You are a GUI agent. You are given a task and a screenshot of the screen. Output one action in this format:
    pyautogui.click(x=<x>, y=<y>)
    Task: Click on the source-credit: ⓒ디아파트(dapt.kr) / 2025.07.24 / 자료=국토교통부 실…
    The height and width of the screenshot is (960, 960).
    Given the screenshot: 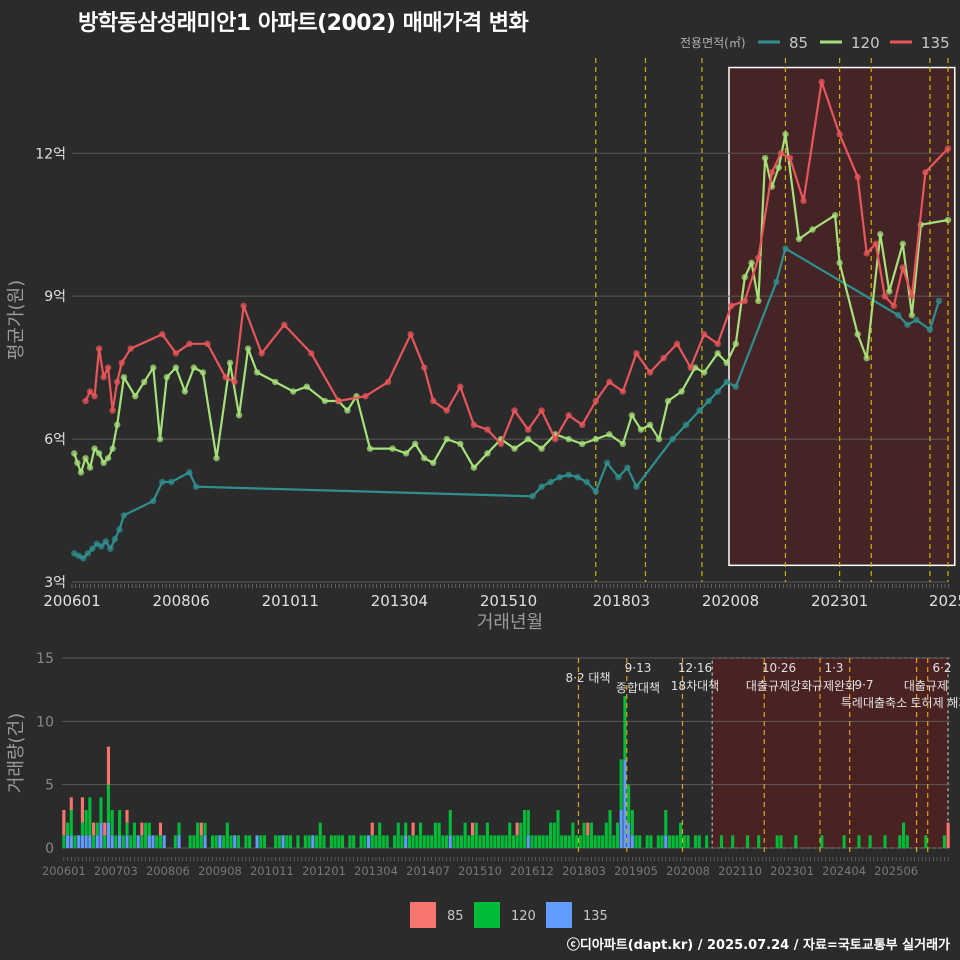 What is the action you would take?
    pyautogui.click(x=758, y=945)
    